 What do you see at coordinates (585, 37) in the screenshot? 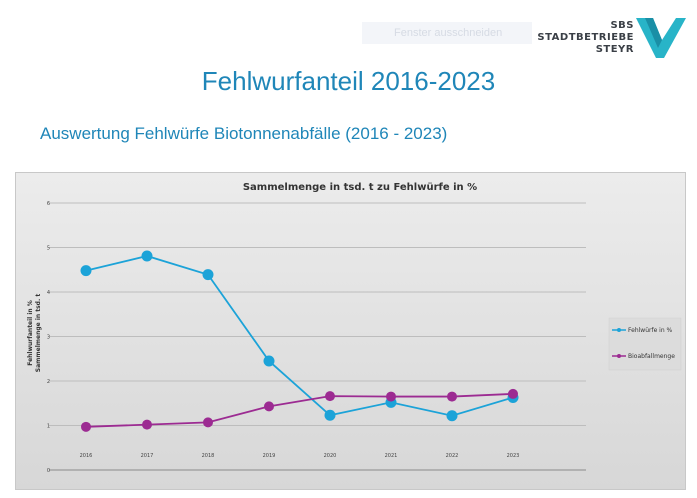
I see `logo-text-stadtbetriebe: STADTBETRIEBE` at bounding box center [585, 37].